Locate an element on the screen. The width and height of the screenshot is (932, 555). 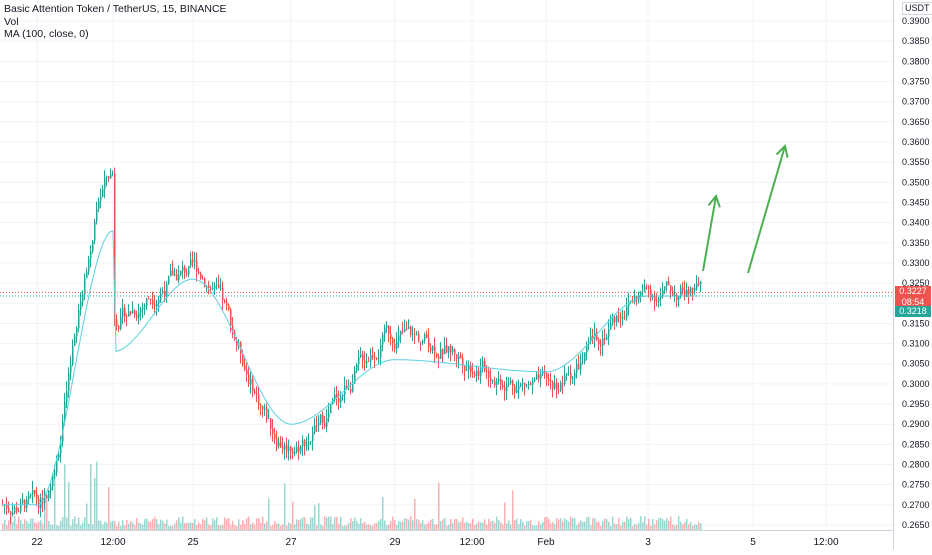
y-tick-label: 0.3550 is located at coordinates (916, 162).